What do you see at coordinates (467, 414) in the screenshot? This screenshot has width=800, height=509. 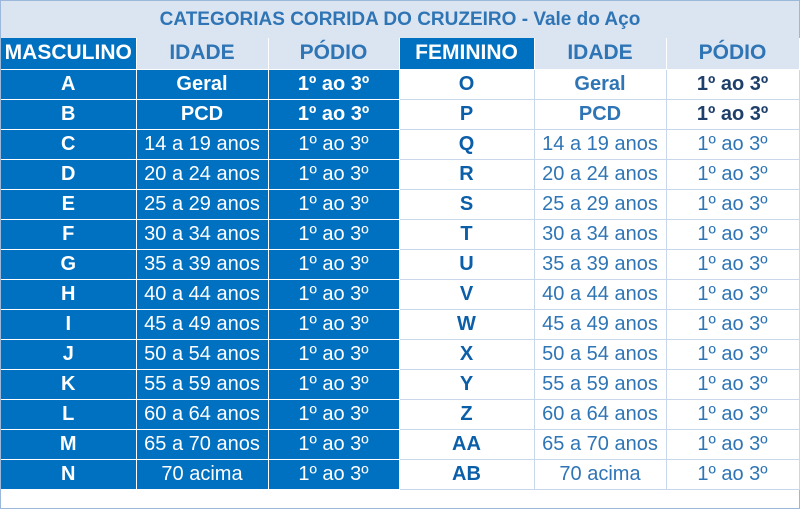 I see `category-female: Z` at bounding box center [467, 414].